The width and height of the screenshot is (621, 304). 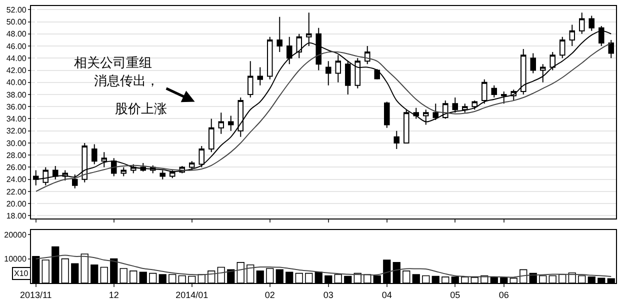 I want to click on annotation: 消息传出，, so click(x=126, y=80).